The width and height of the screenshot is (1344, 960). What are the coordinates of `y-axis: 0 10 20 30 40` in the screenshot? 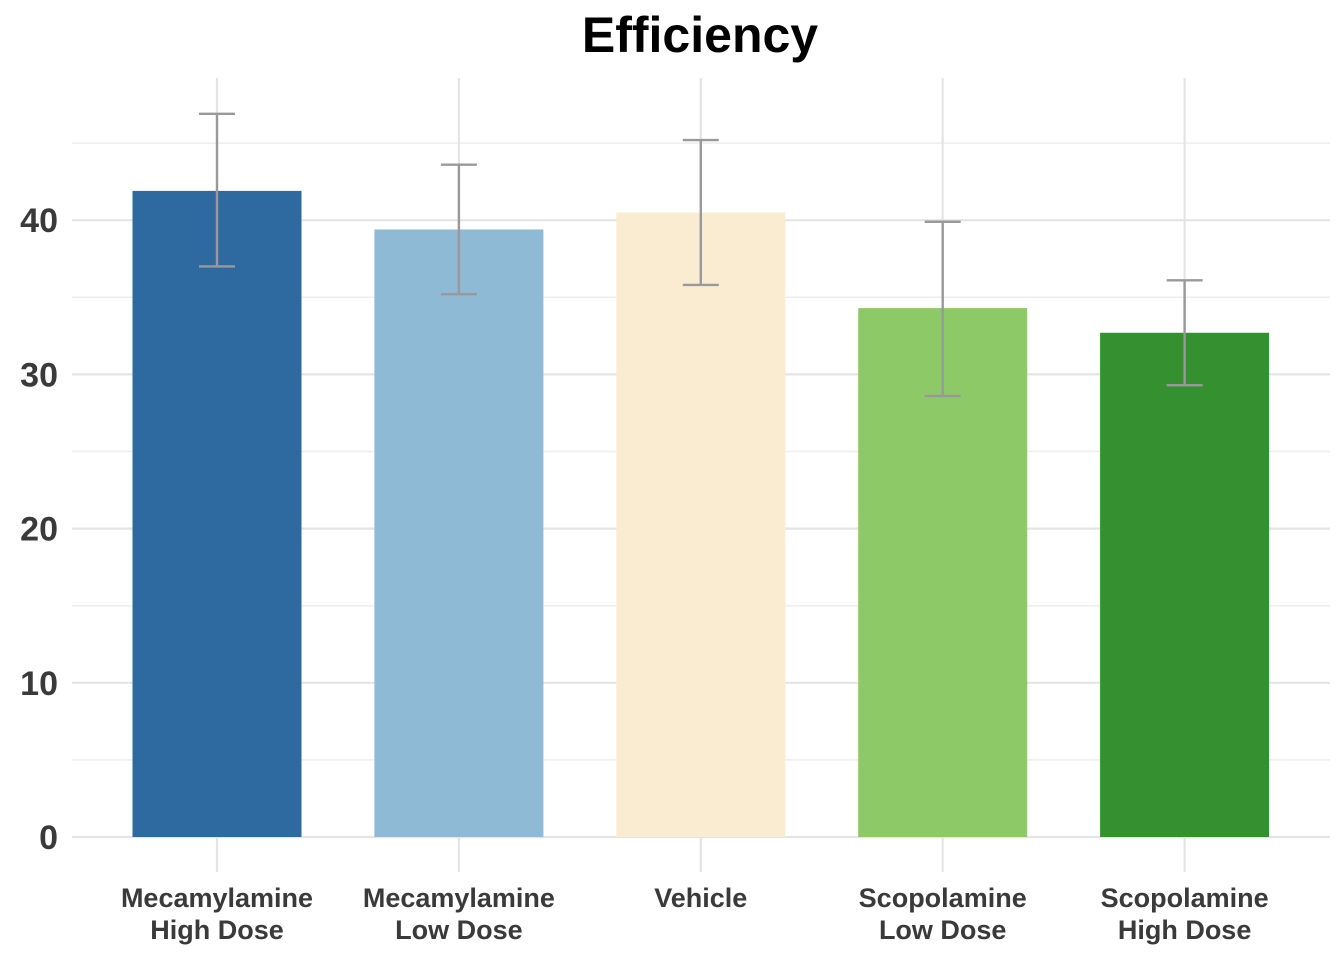 It's located at (39, 529).